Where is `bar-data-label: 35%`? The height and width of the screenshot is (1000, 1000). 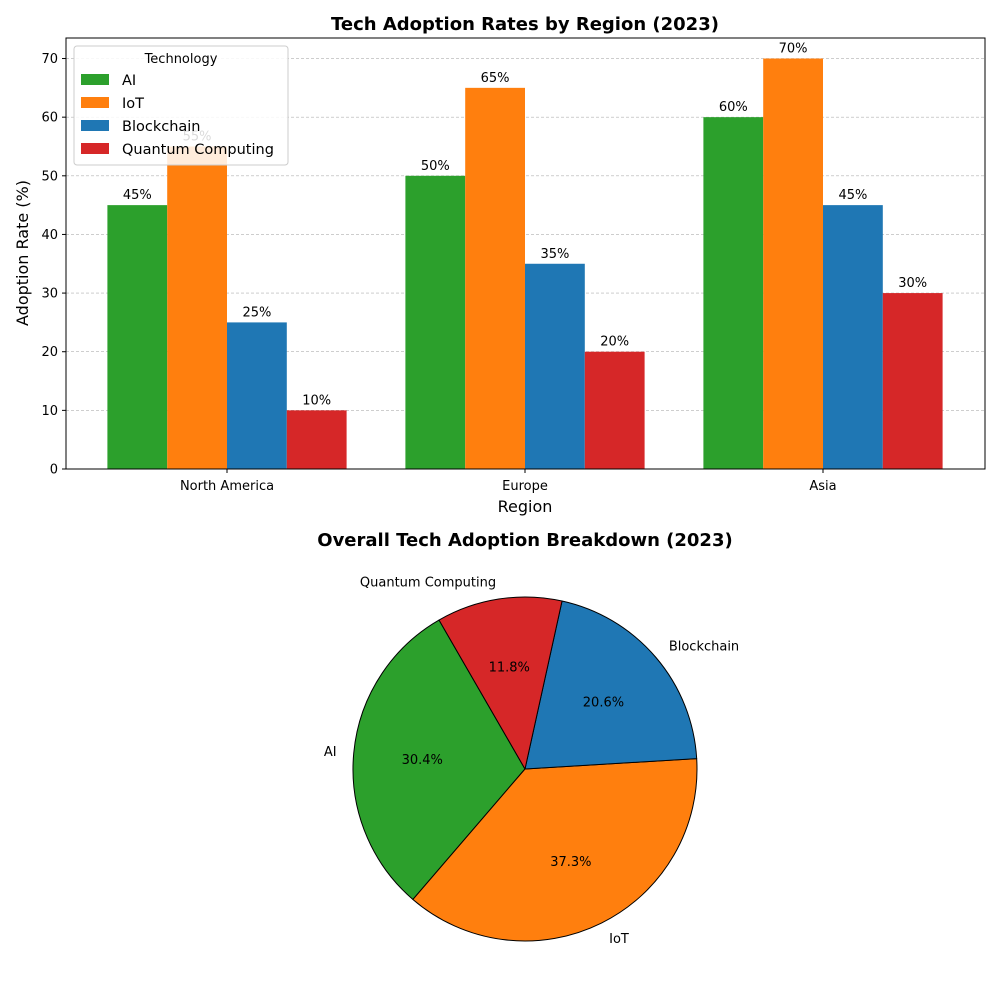 bar-data-label: 35% is located at coordinates (554, 254).